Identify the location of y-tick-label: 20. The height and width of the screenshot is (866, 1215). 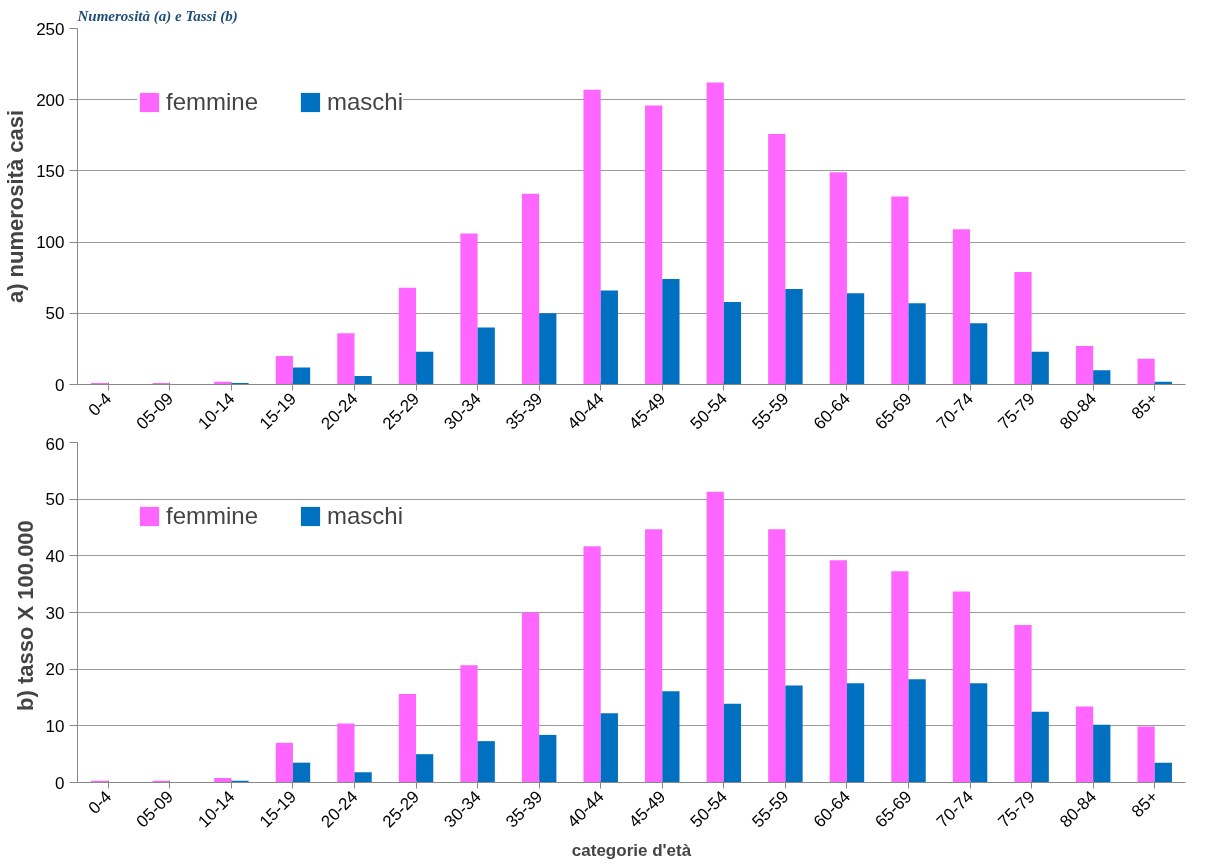
(55, 670).